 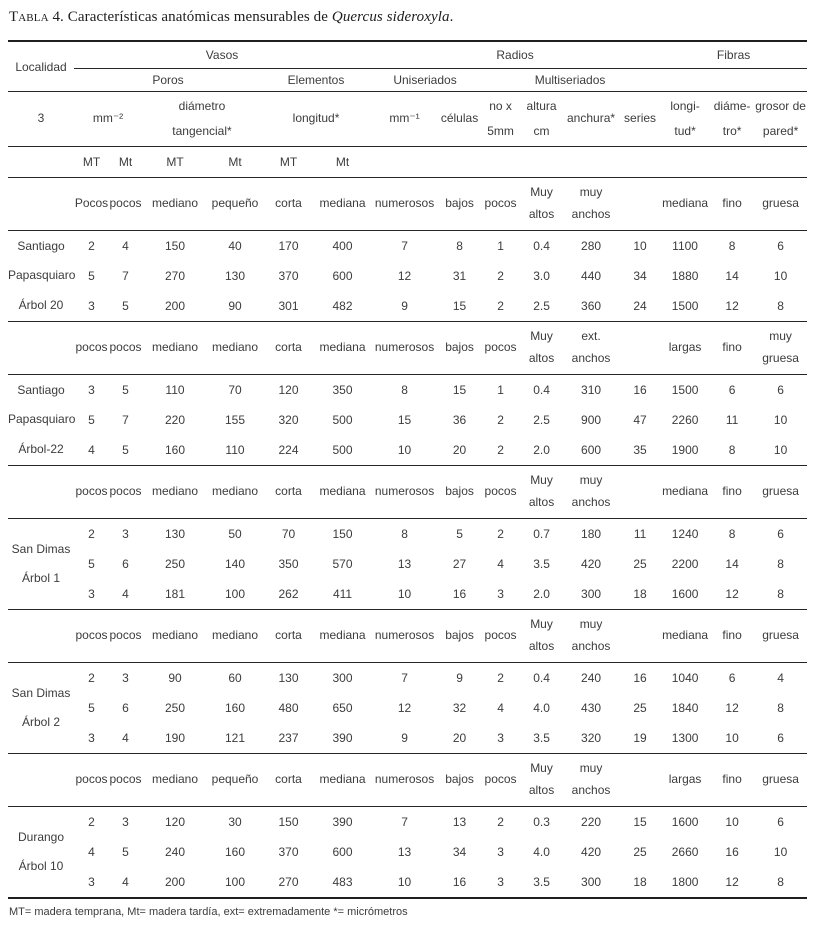 I want to click on value-cell: 90, so click(x=175, y=678).